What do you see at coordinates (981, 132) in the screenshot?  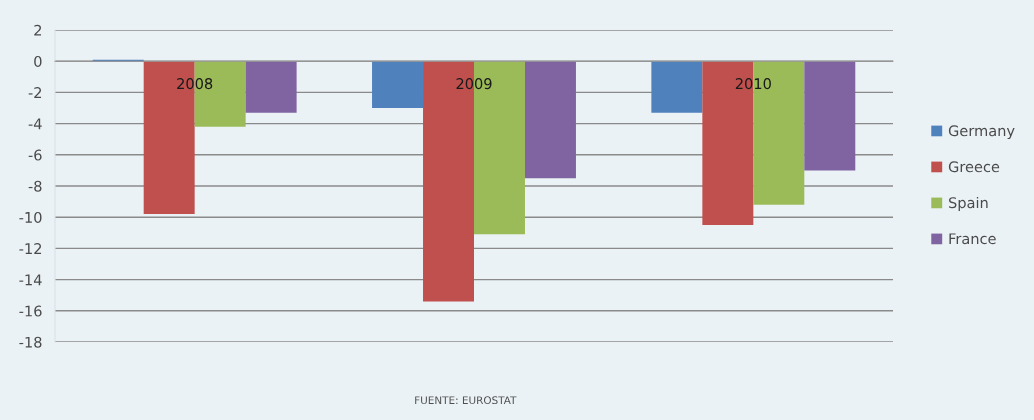 I see `legend-label: Germany` at bounding box center [981, 132].